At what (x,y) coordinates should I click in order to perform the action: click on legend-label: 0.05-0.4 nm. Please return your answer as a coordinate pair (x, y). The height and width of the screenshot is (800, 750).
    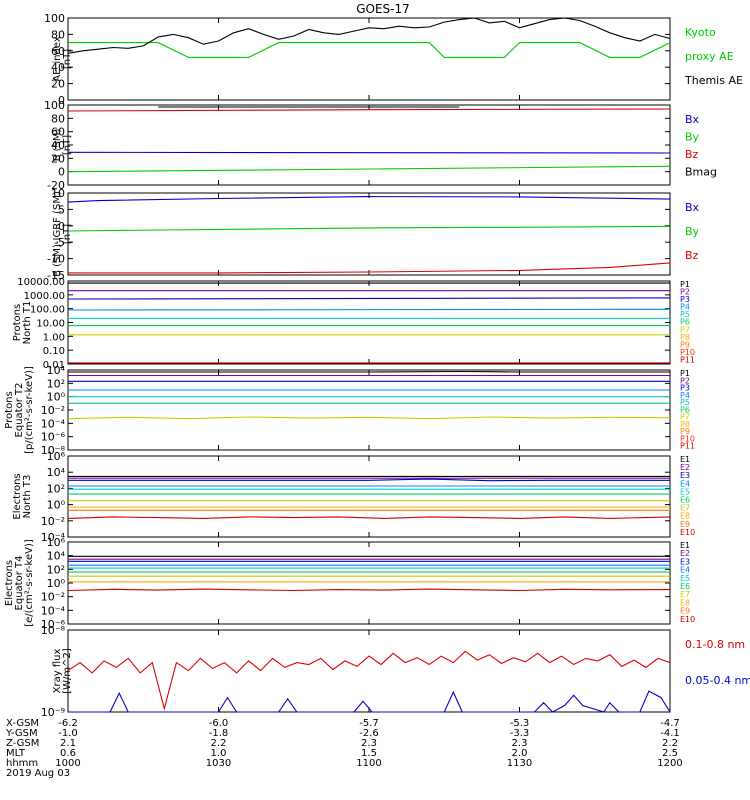
    Looking at the image, I should click on (717, 680).